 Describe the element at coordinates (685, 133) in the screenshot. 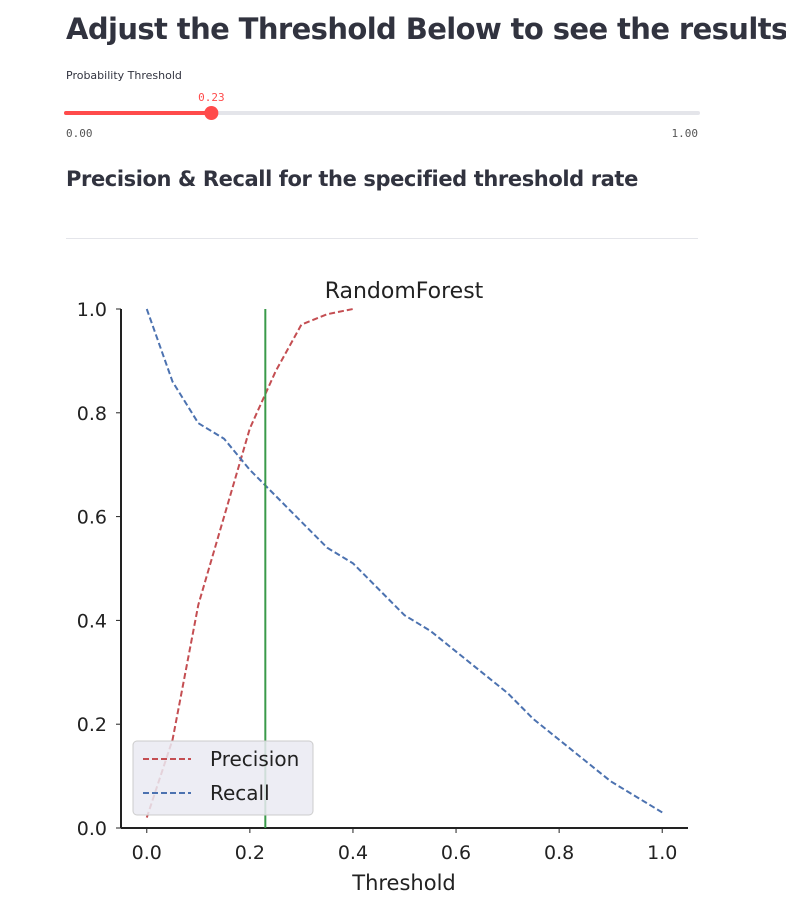

I see `slider-max: 1.00` at that location.